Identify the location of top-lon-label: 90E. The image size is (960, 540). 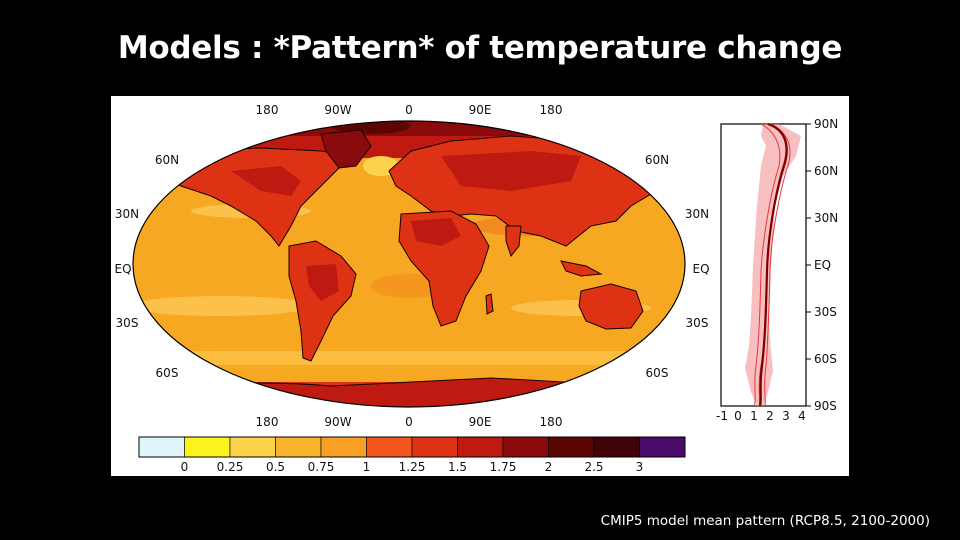
(480, 110).